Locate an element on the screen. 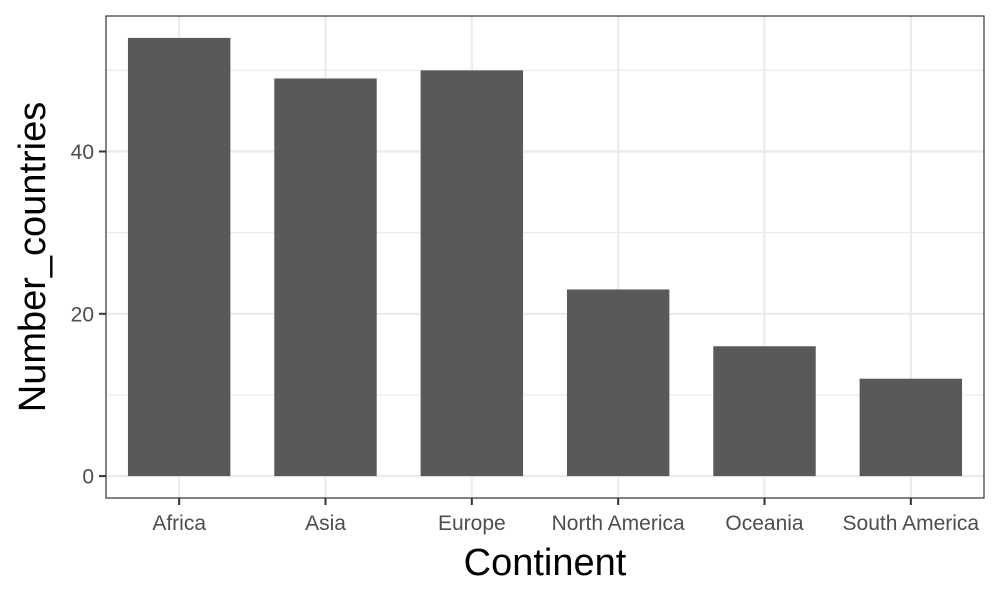  bar-oceania is located at coordinates (764, 411).